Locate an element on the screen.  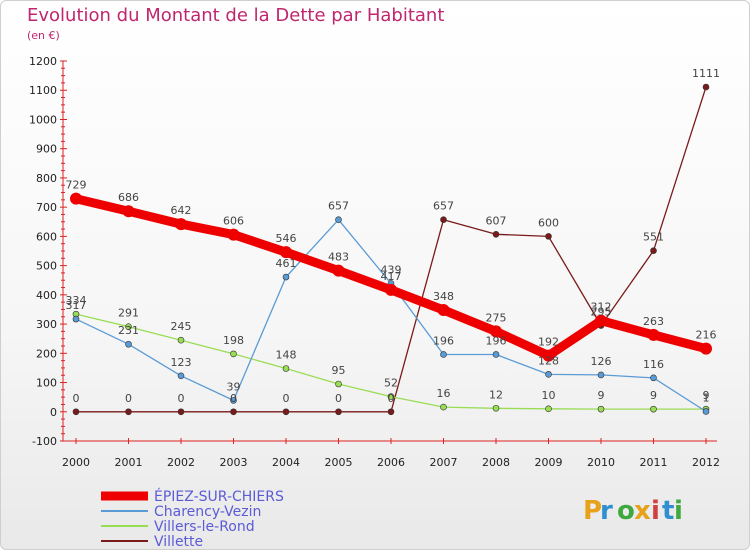
chart-subtitle: (en €) is located at coordinates (43, 35).